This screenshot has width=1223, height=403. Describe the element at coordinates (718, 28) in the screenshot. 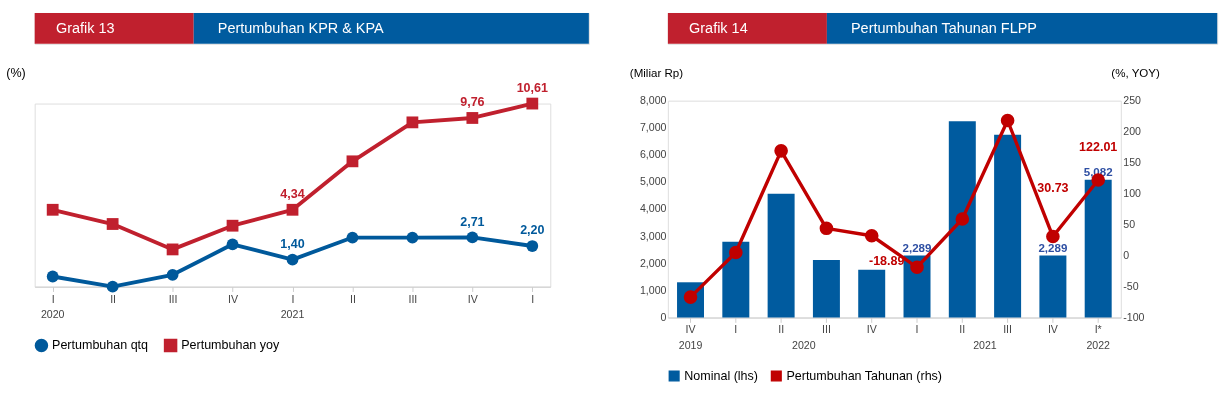

I see `chart-subtitle: Grafik 14` at that location.